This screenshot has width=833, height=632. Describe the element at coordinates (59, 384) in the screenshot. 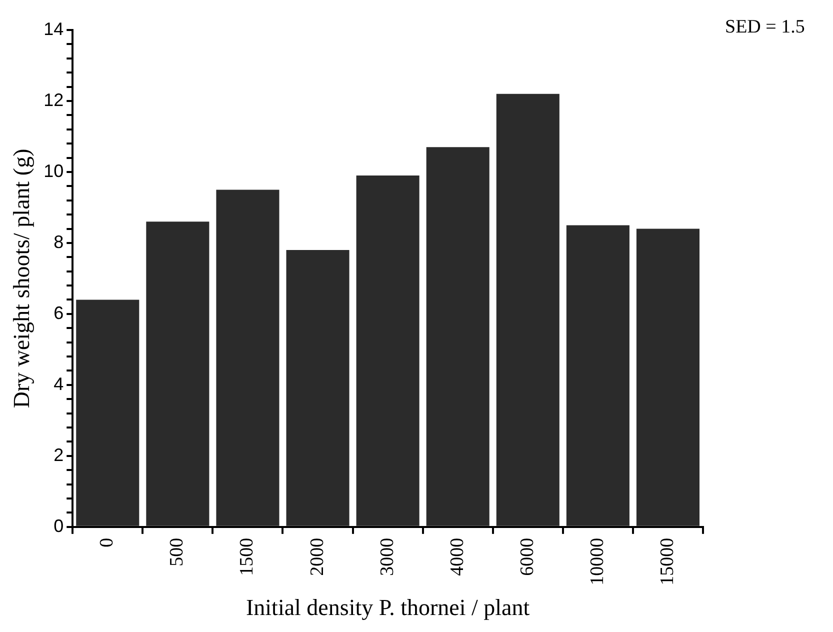

I see `y-tick-label: 4` at that location.